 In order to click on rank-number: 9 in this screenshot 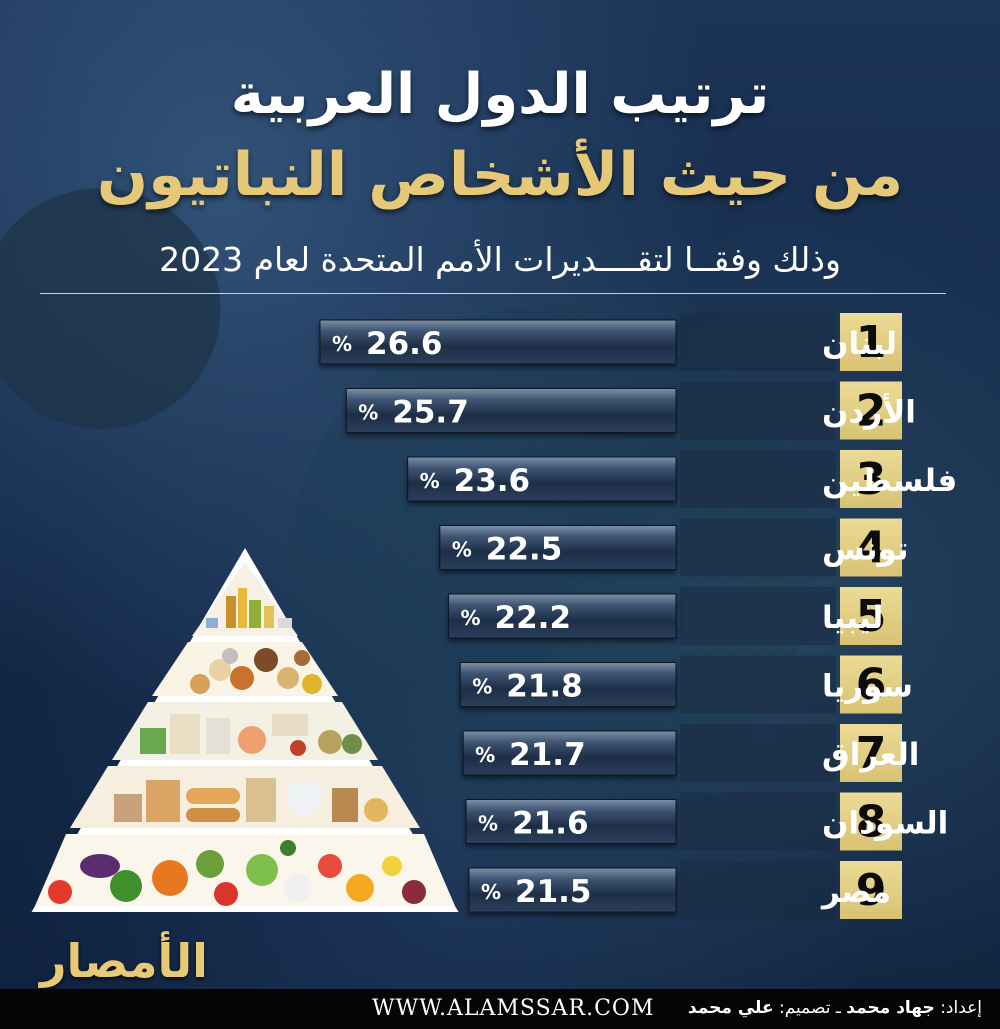, I will do `click(871, 890)`.